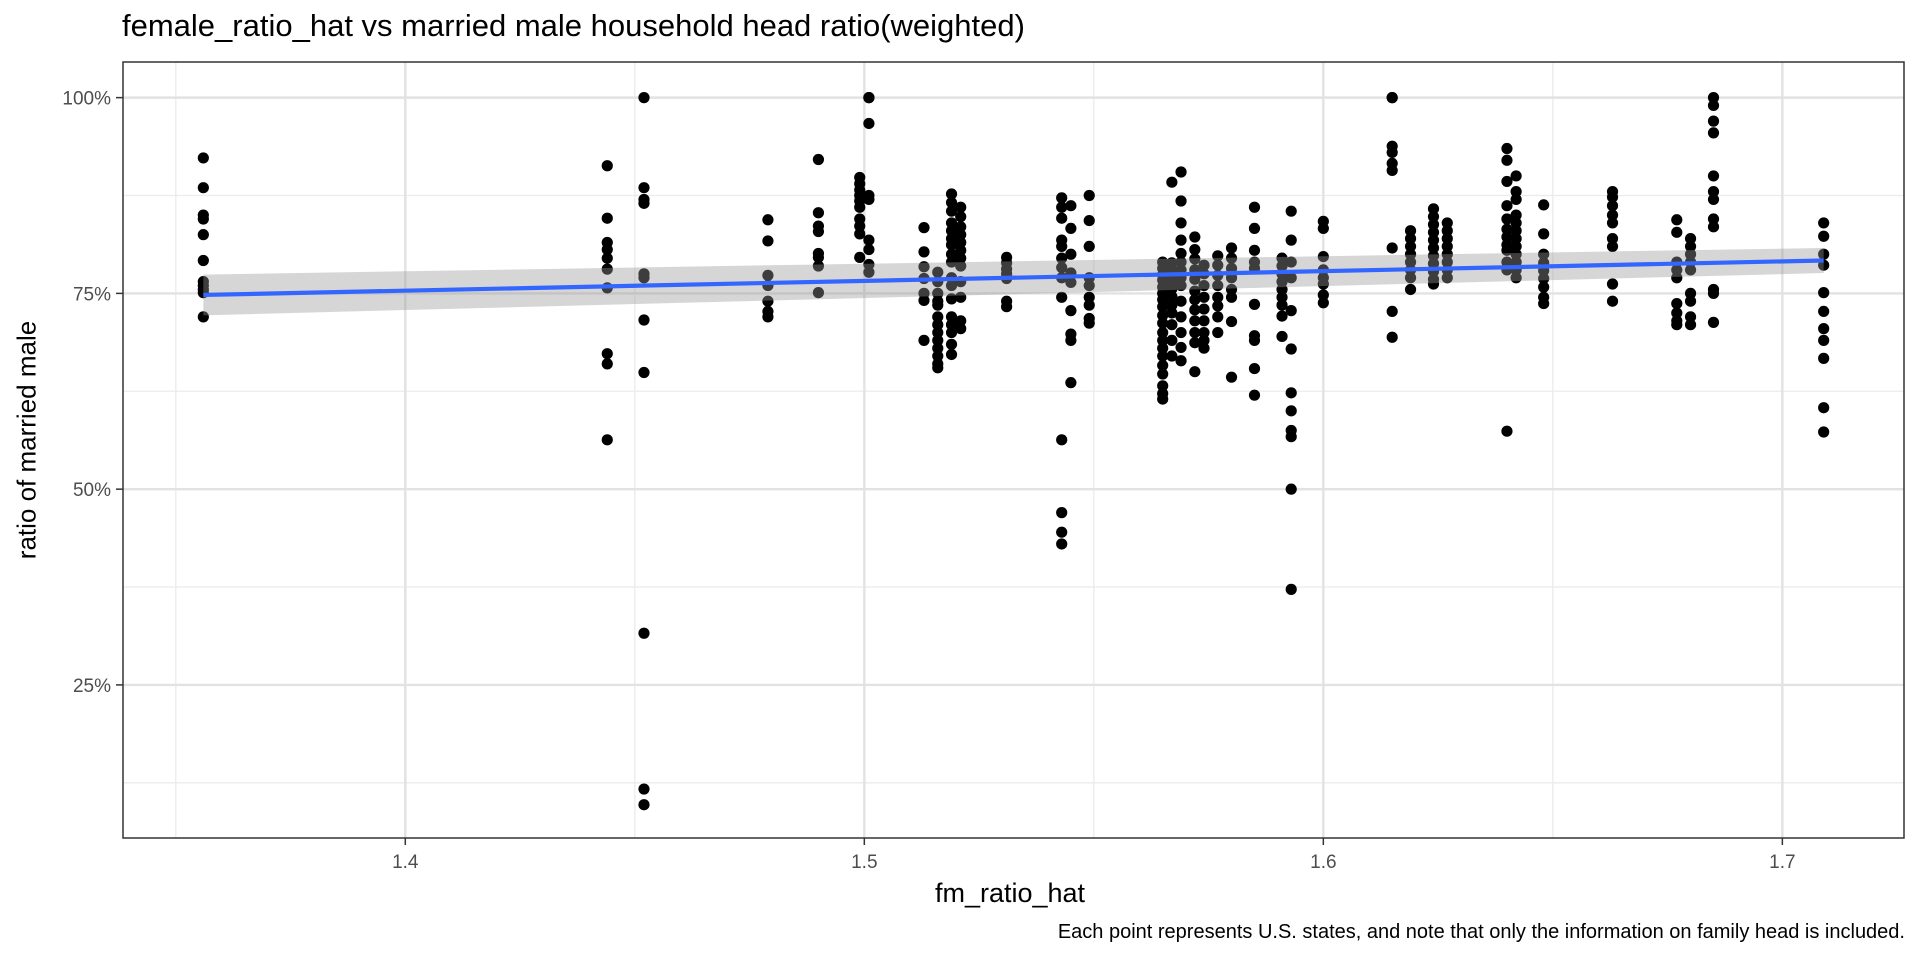 The image size is (1920, 960). What do you see at coordinates (86, 99) in the screenshot?
I see `y-tick-label: 100%` at bounding box center [86, 99].